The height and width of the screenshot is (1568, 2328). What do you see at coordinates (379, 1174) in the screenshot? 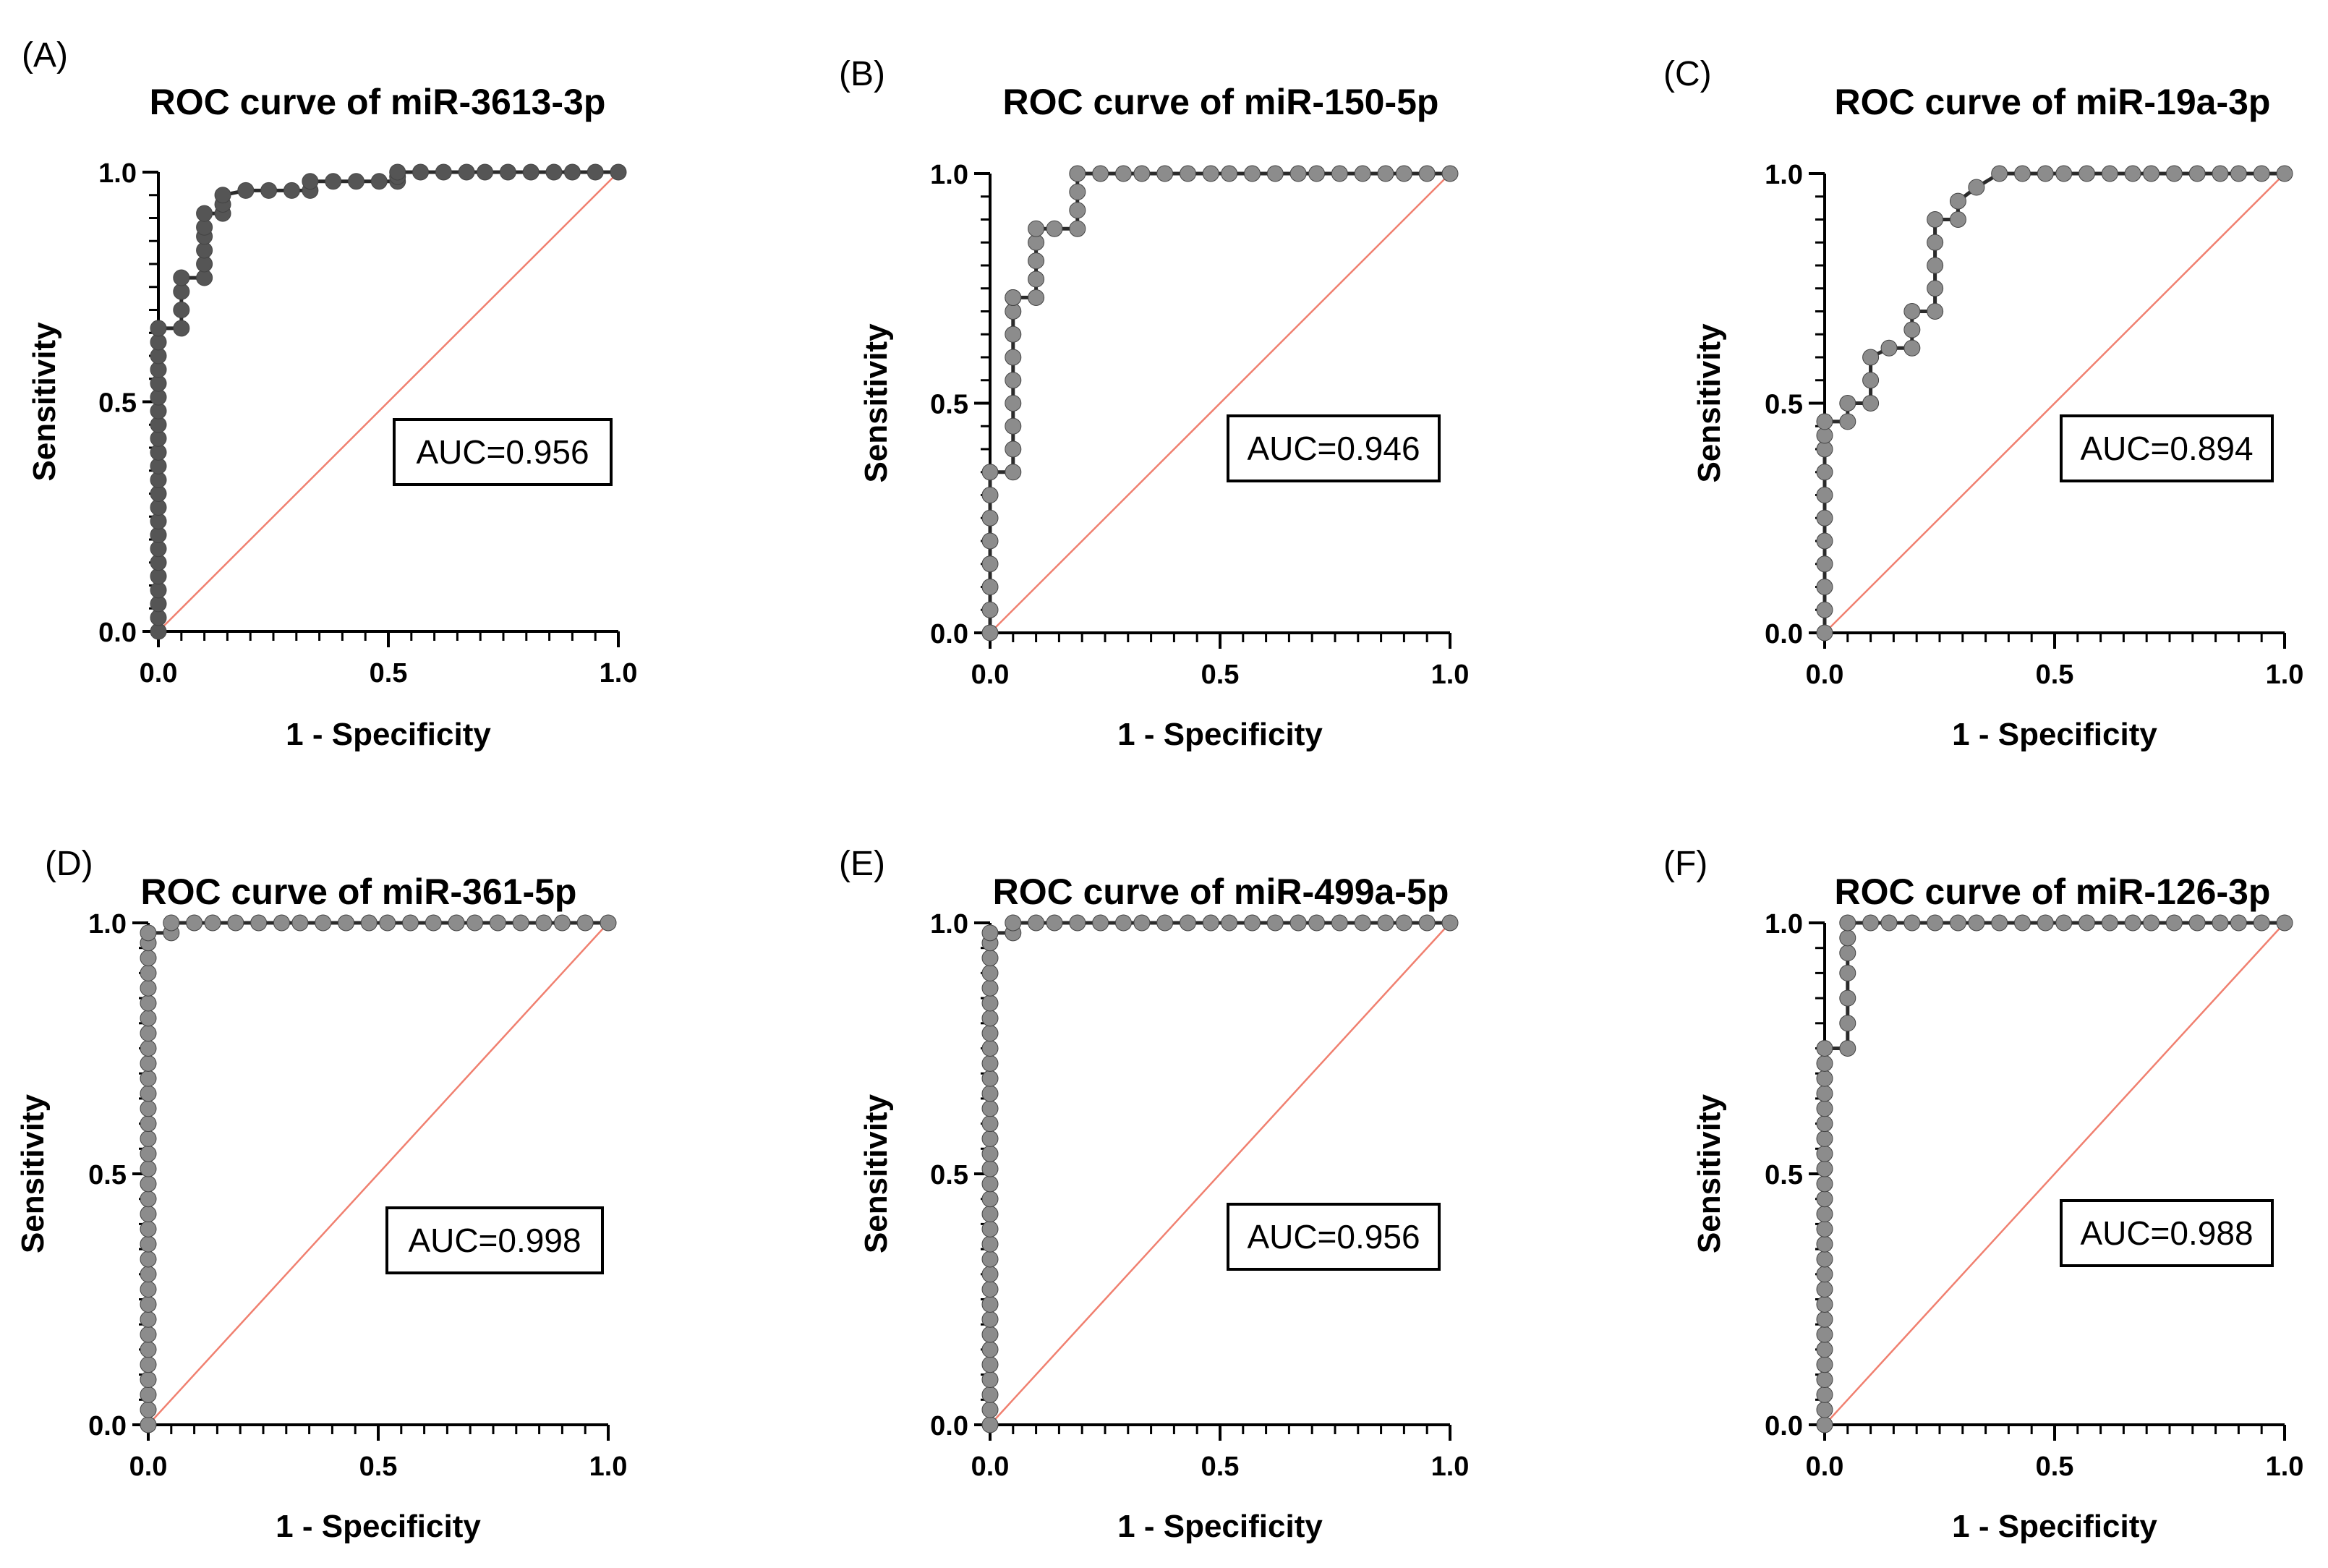
I see `reference-diagonal-line` at bounding box center [379, 1174].